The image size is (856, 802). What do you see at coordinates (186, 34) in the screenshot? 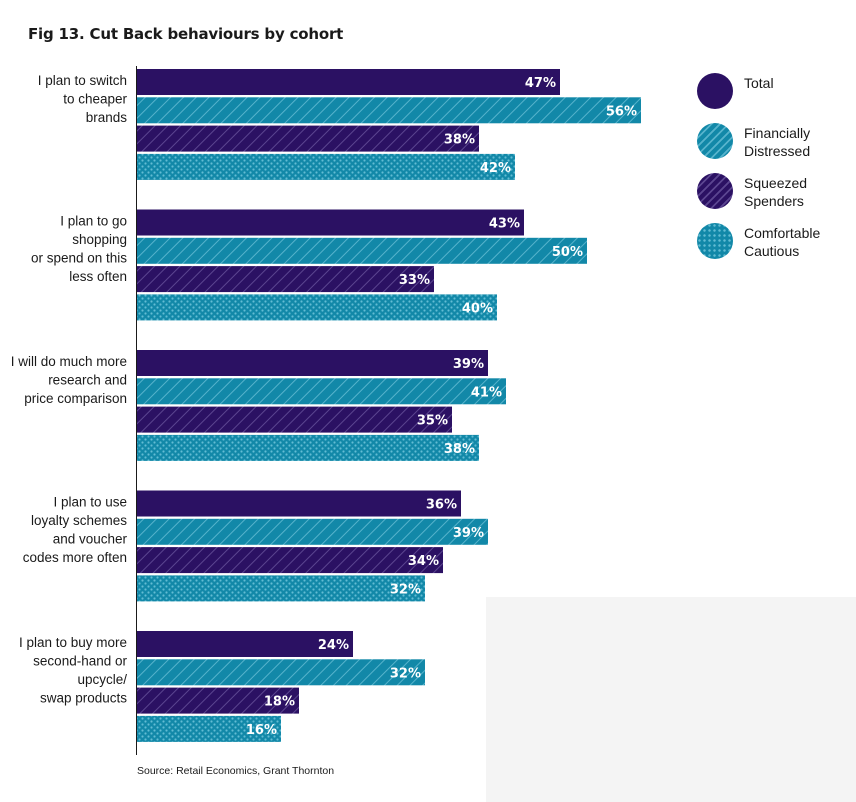
I see `chart-title: Fig 13. Cut Back behaviours by cohort` at bounding box center [186, 34].